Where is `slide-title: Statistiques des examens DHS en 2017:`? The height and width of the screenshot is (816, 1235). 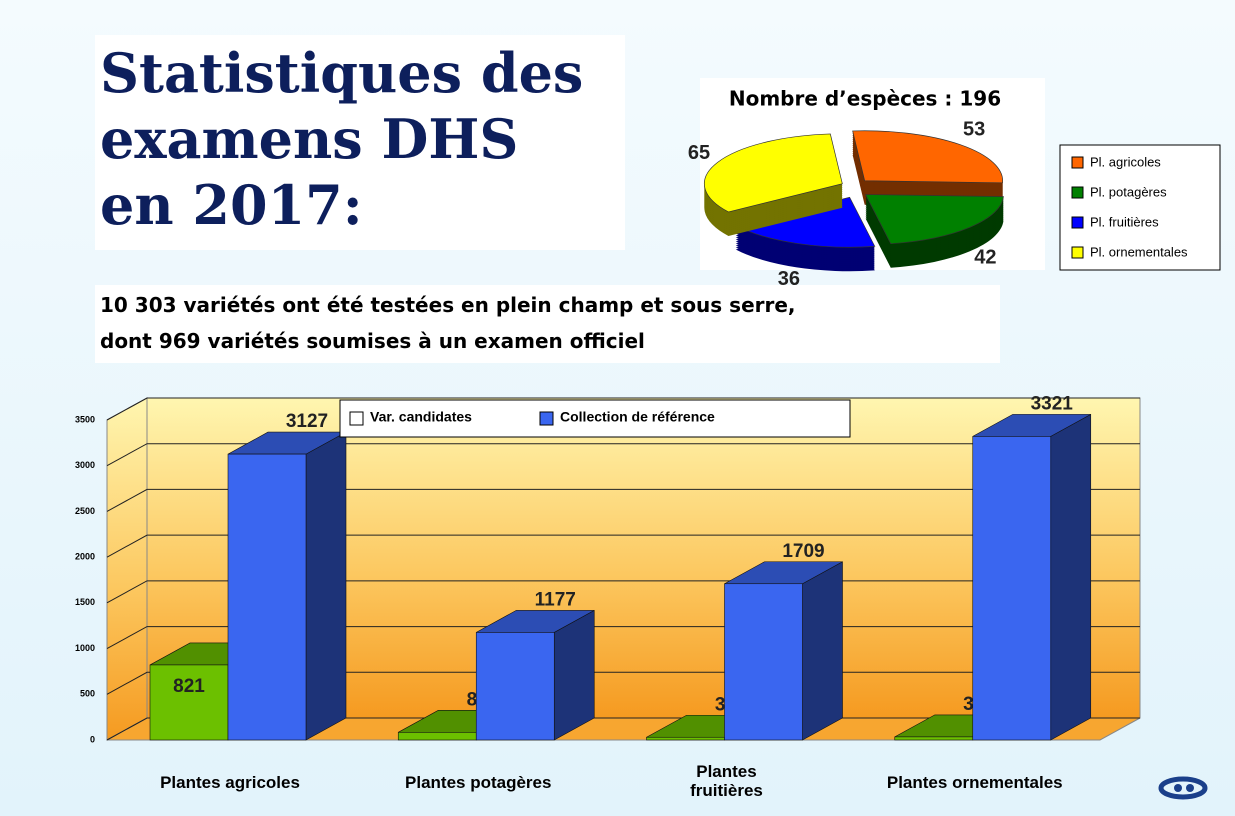 slide-title: Statistiques des examens DHS en 2017: is located at coordinates (341, 139).